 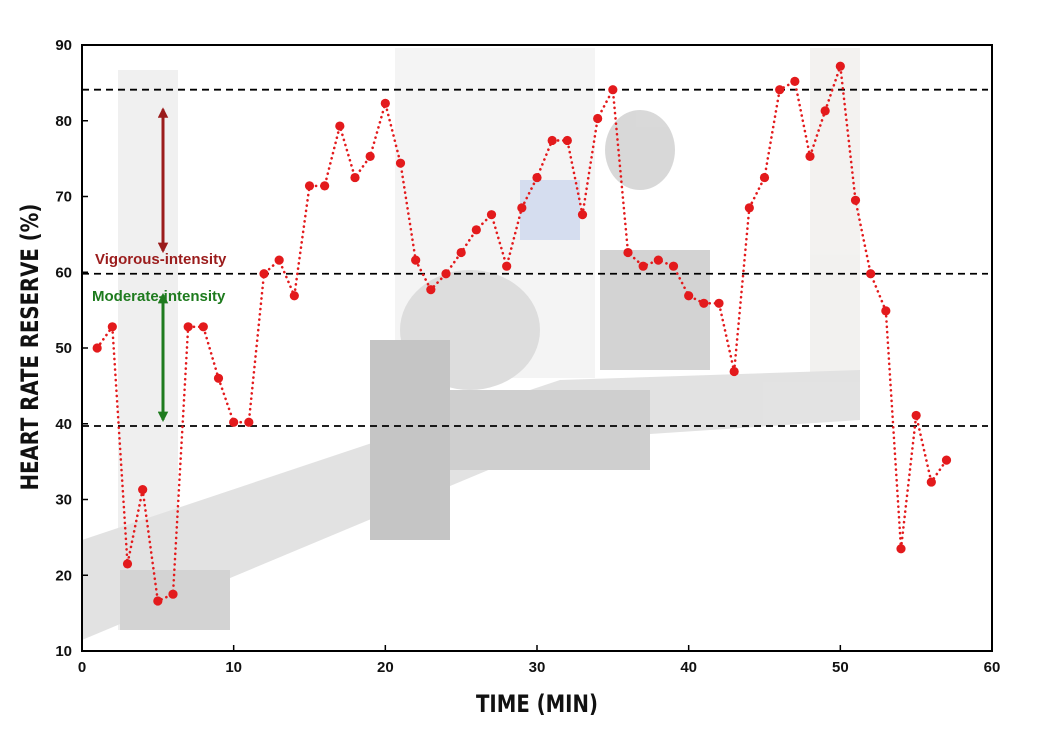 I want to click on x-tick-label: 40, so click(x=688, y=667).